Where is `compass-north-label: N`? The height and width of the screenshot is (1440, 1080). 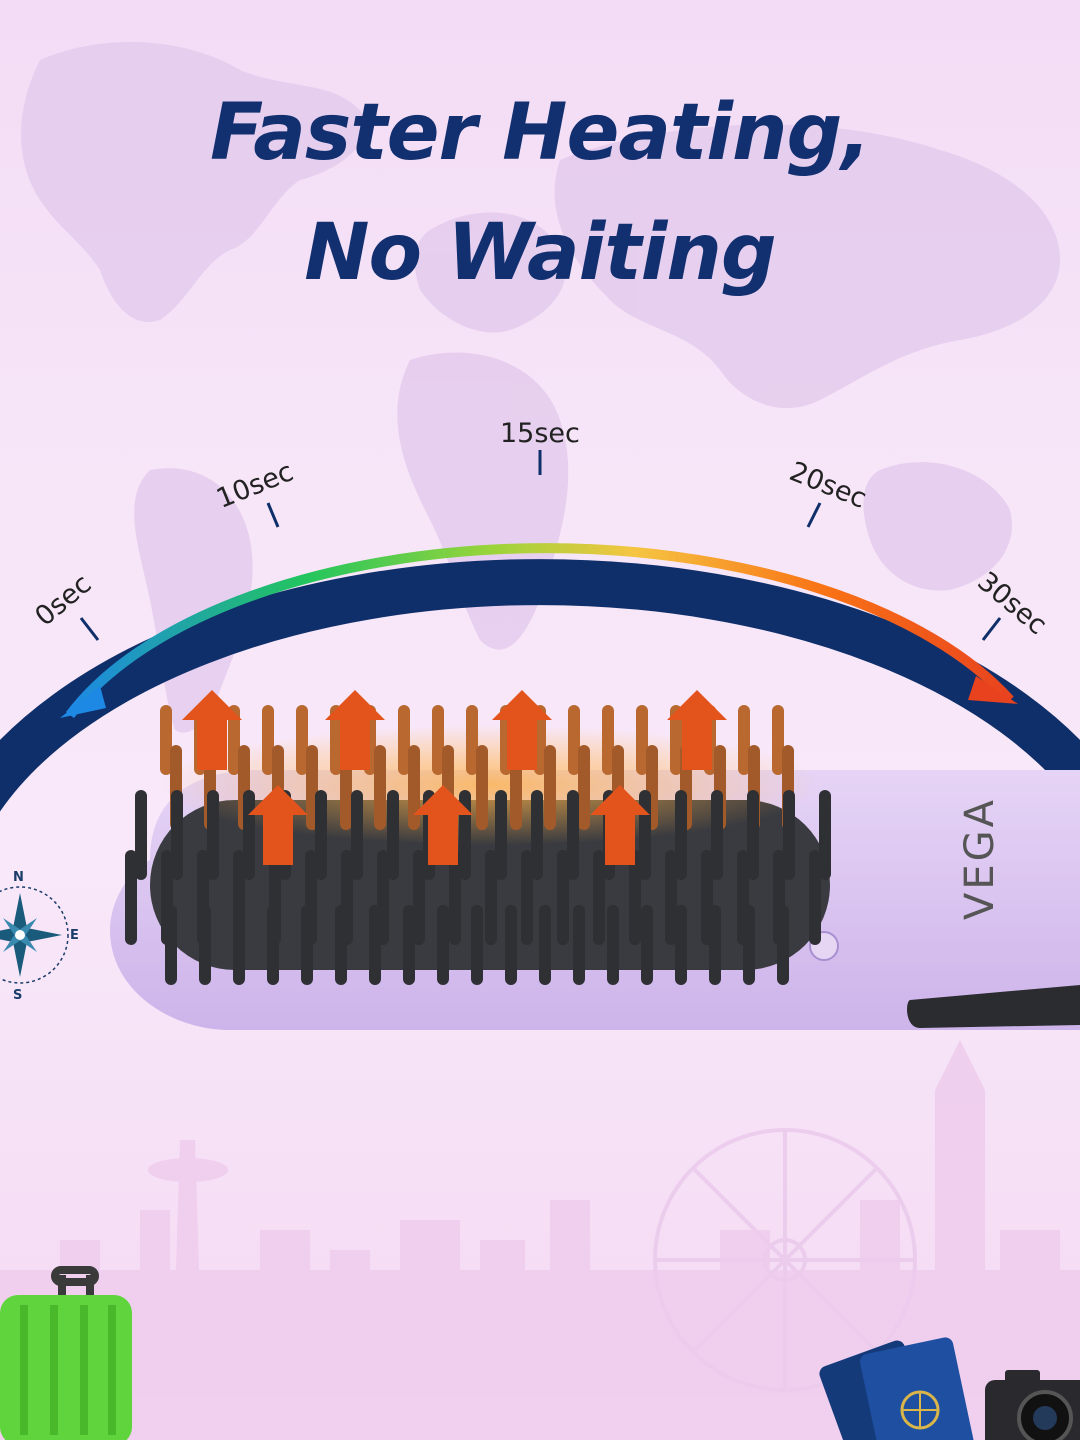
compass-north-label: N is located at coordinates (18, 877).